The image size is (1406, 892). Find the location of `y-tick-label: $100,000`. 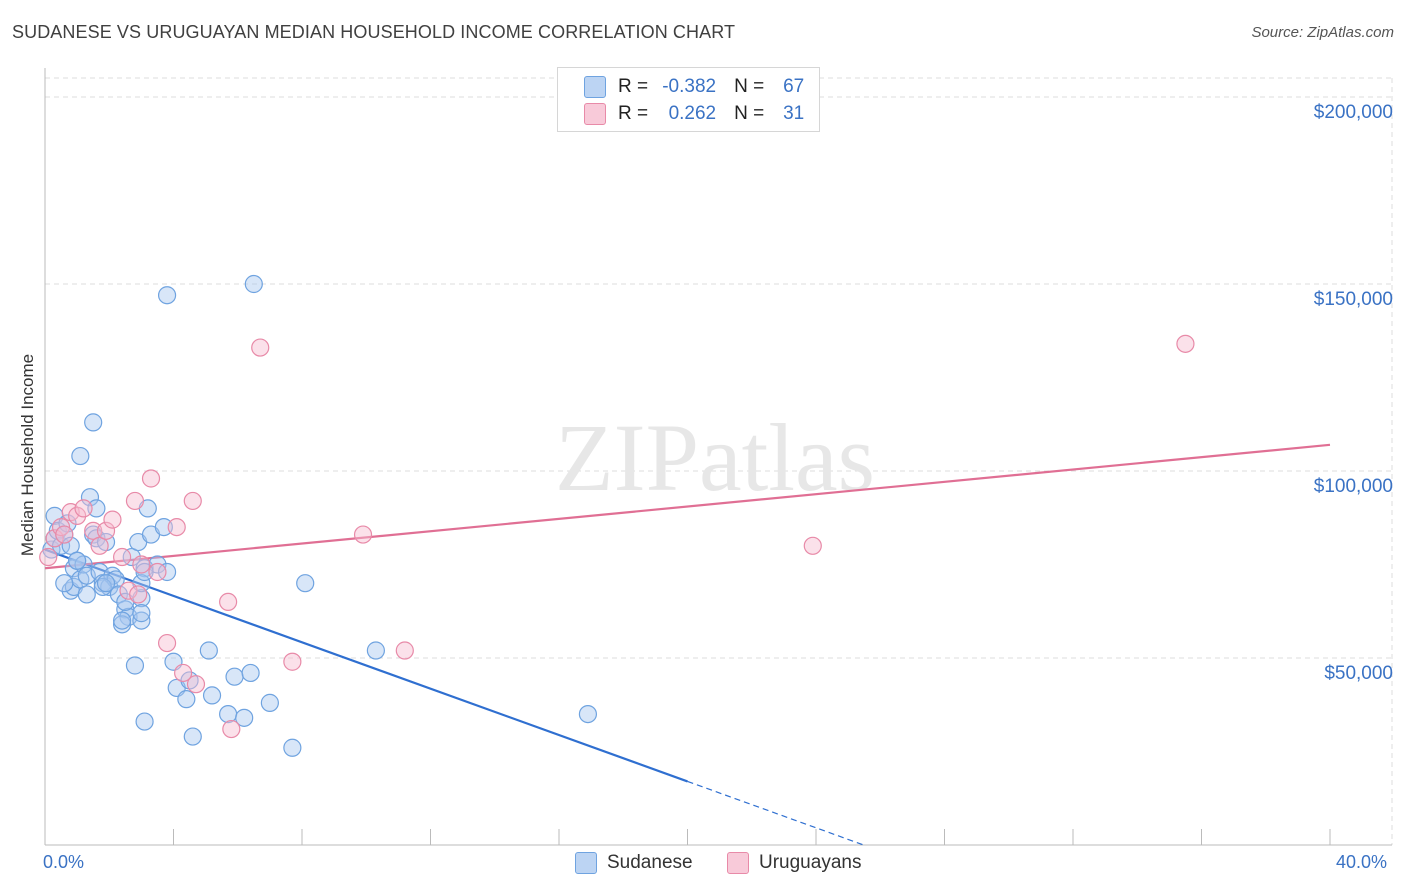

y-tick-label: $100,000 is located at coordinates (1353, 486).